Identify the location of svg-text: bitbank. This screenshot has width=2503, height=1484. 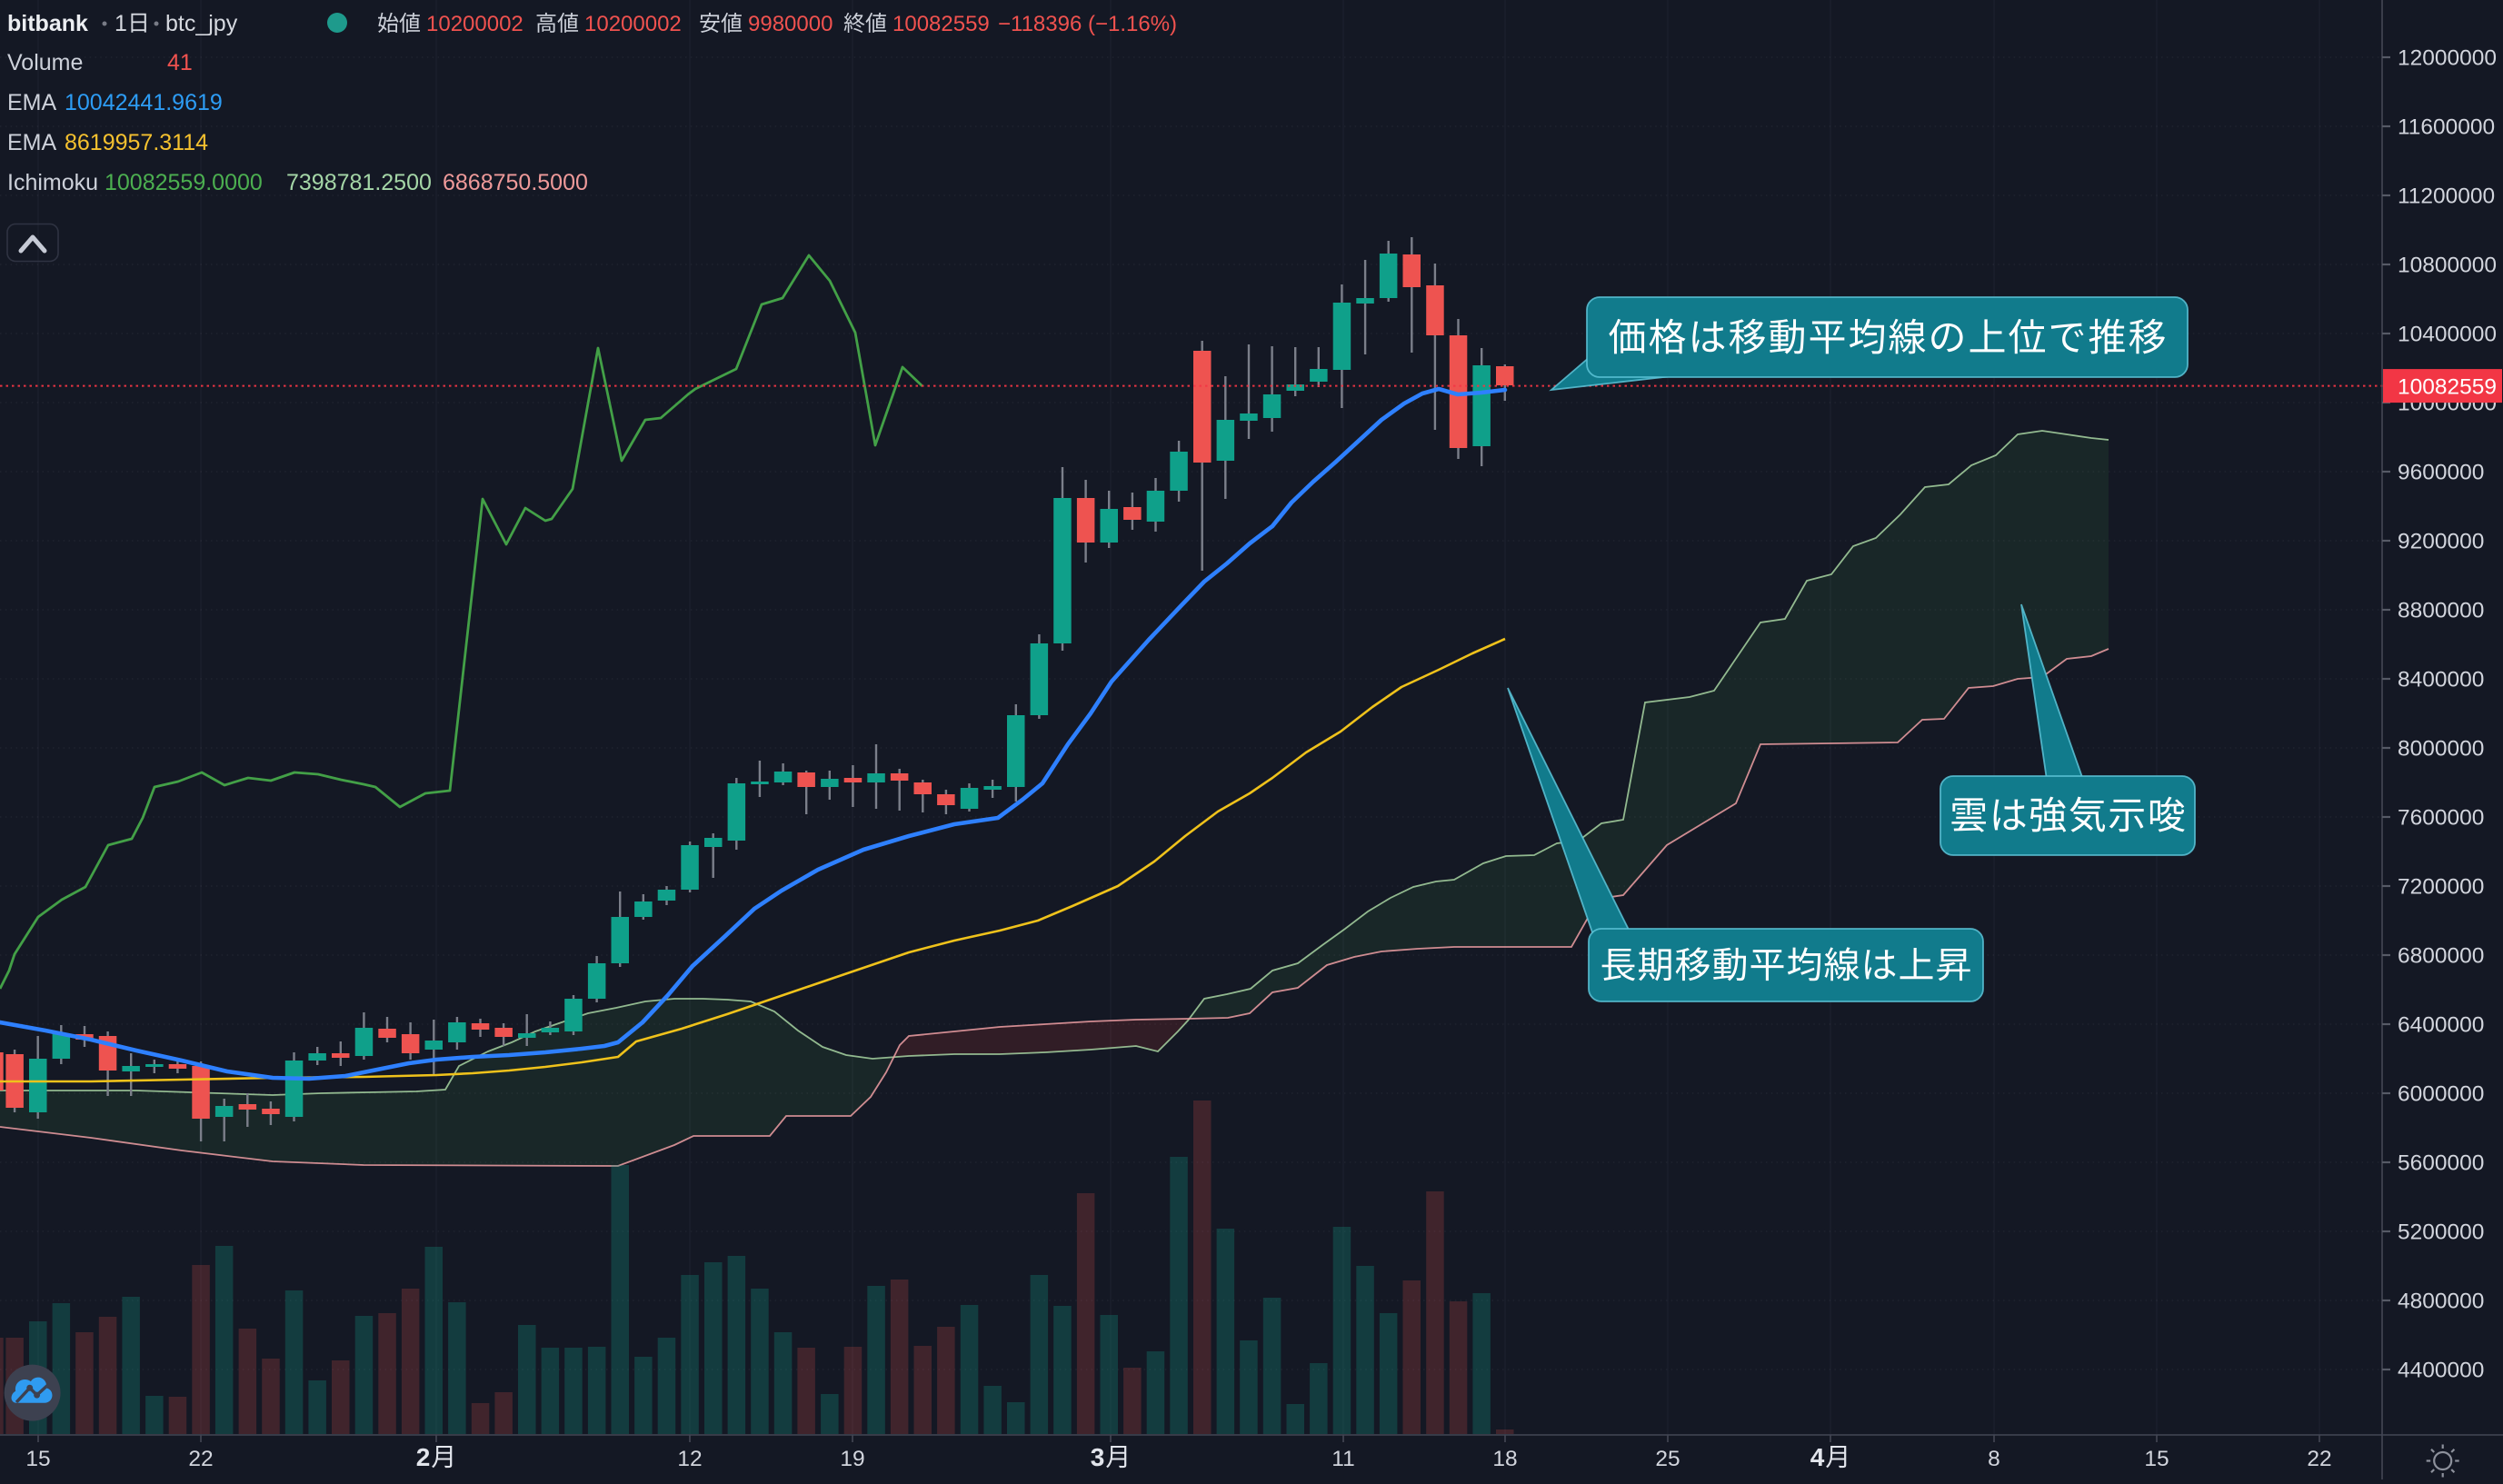
(48, 23).